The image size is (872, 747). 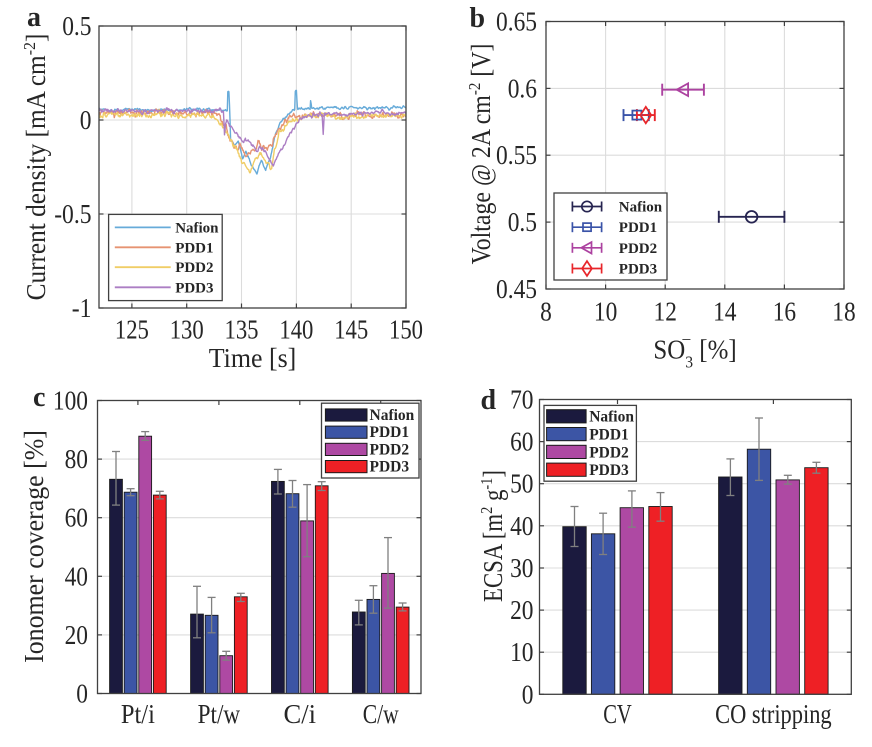 I want to click on svg-text: 145, so click(x=351, y=330).